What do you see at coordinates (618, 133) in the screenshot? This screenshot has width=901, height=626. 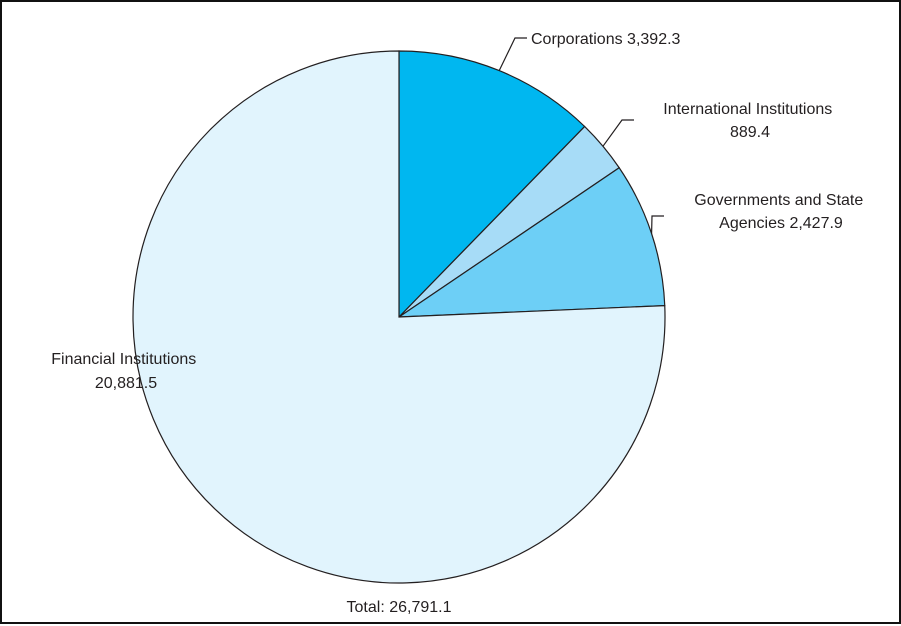 I see `leader-line-international-institutions` at bounding box center [618, 133].